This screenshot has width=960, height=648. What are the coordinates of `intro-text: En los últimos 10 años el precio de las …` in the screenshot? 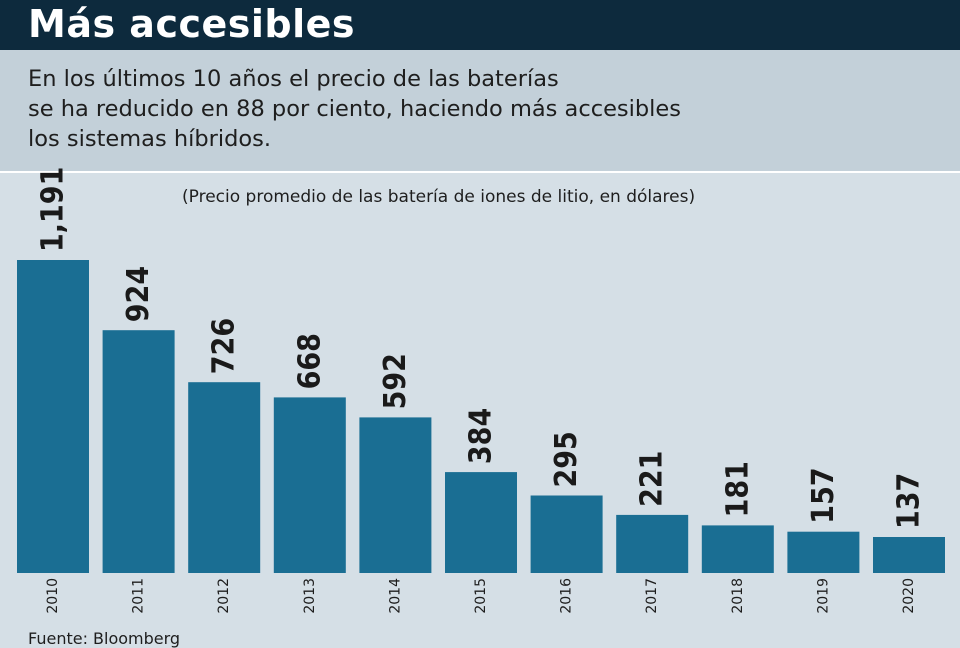 It's located at (478, 109).